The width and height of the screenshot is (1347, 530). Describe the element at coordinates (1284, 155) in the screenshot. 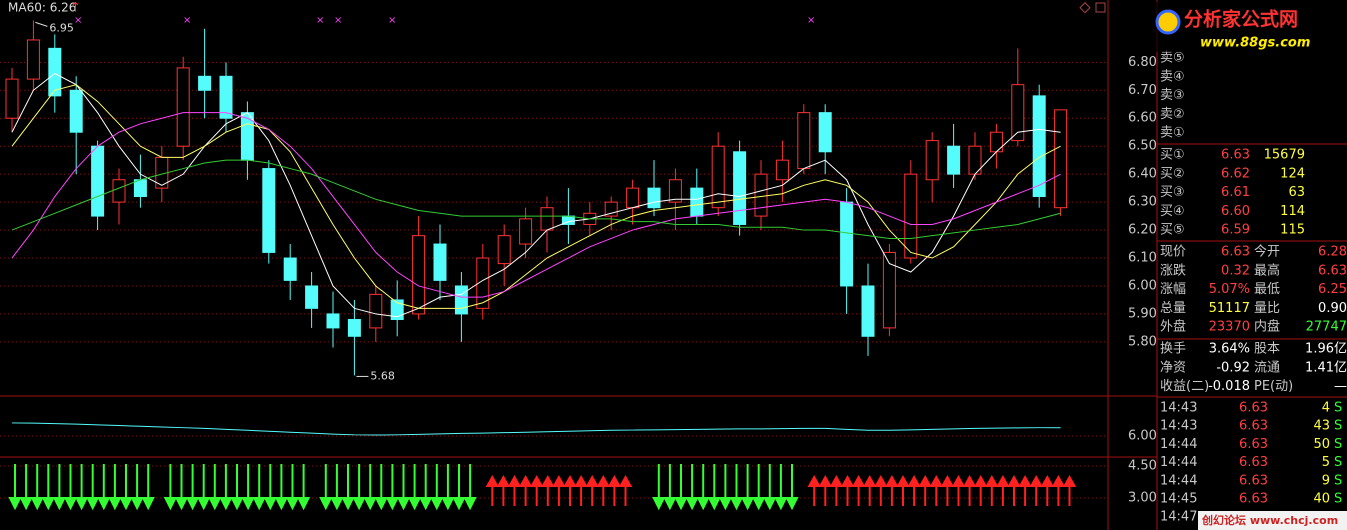

I see `buy-volume: 15679` at that location.